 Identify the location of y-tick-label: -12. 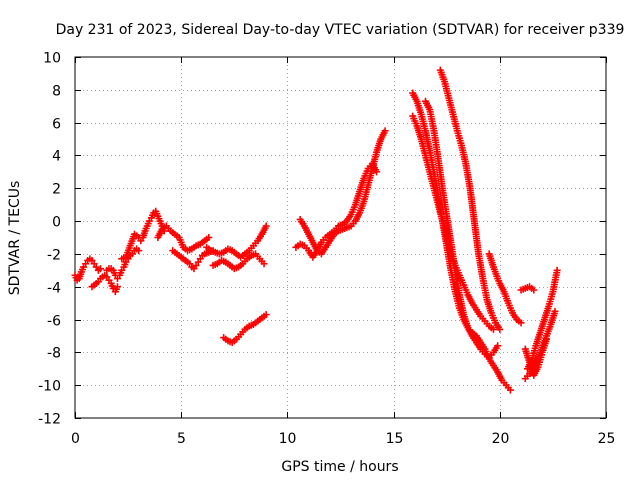
(49, 420).